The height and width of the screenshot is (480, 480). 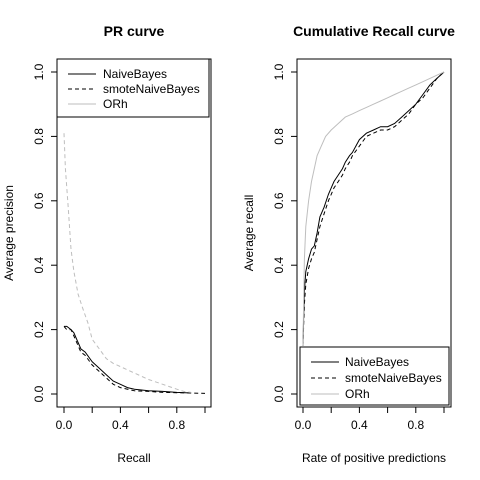 I want to click on cr-legend-label-smotenaivebayes: smoteNaiveBayes, so click(x=393, y=378).